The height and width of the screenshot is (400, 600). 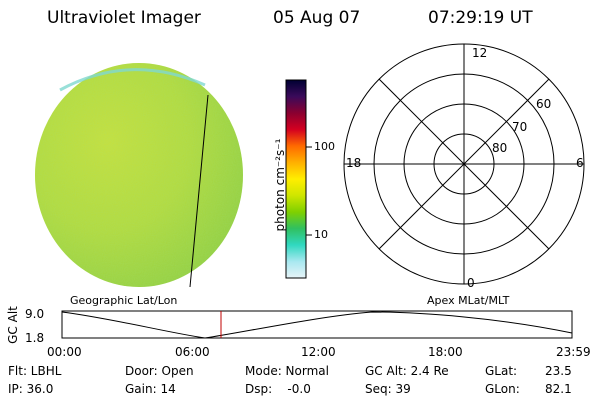 What do you see at coordinates (280, 185) in the screenshot?
I see `colorbar-unit-label: photon cm⁻²s⁻¹` at bounding box center [280, 185].